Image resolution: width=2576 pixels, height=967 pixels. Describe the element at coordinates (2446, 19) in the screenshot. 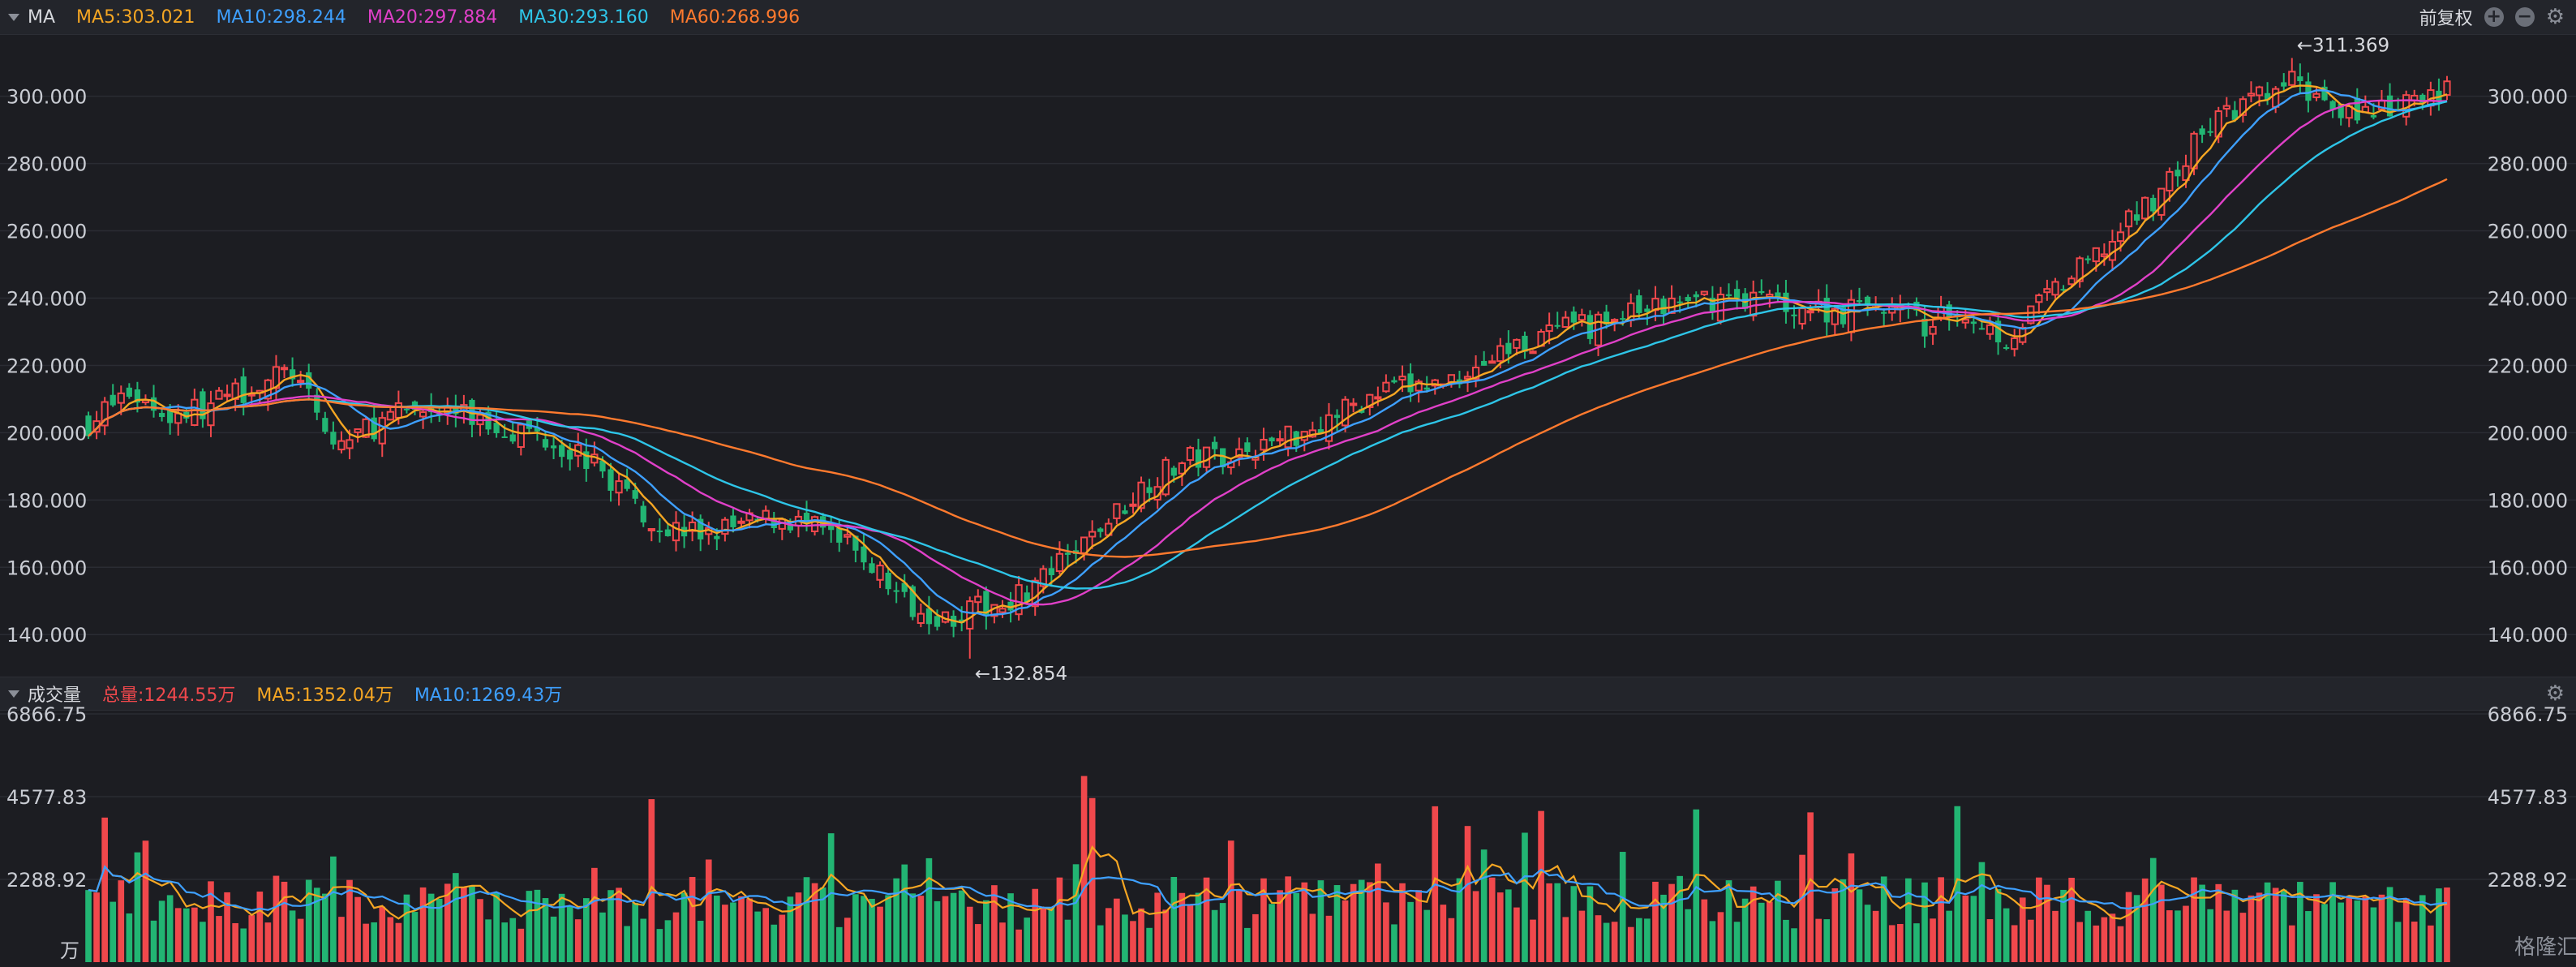

I see `adjust-mode-button: 前复权` at that location.